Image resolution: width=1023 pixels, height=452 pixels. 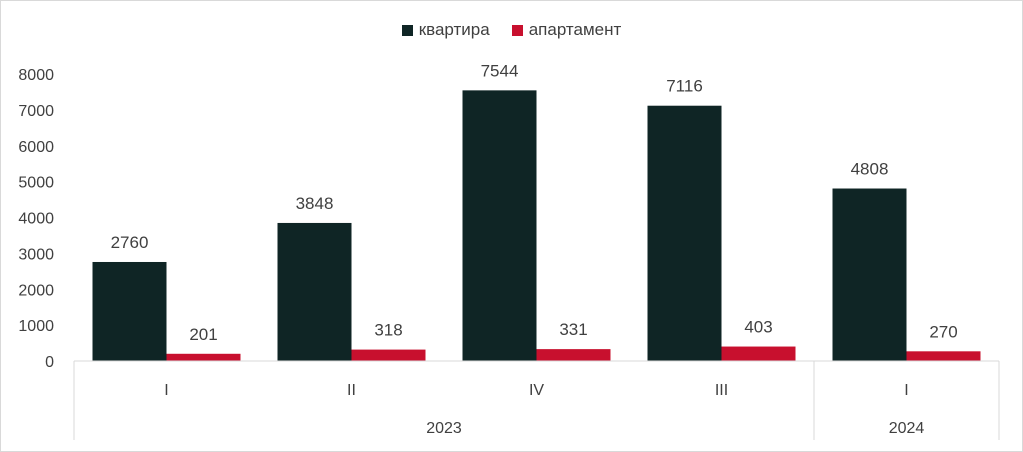 What do you see at coordinates (517, 30) in the screenshot?
I see `legend-swatch-suite` at bounding box center [517, 30].